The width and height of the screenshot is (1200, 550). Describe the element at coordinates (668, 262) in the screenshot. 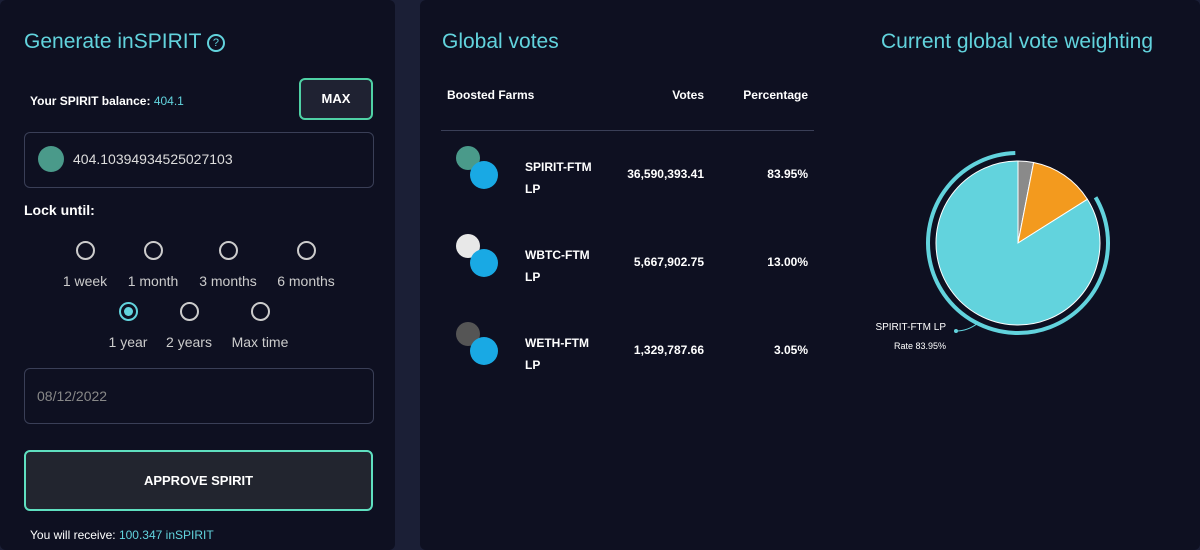

I see `votes-value: 5,667,902.75` at that location.